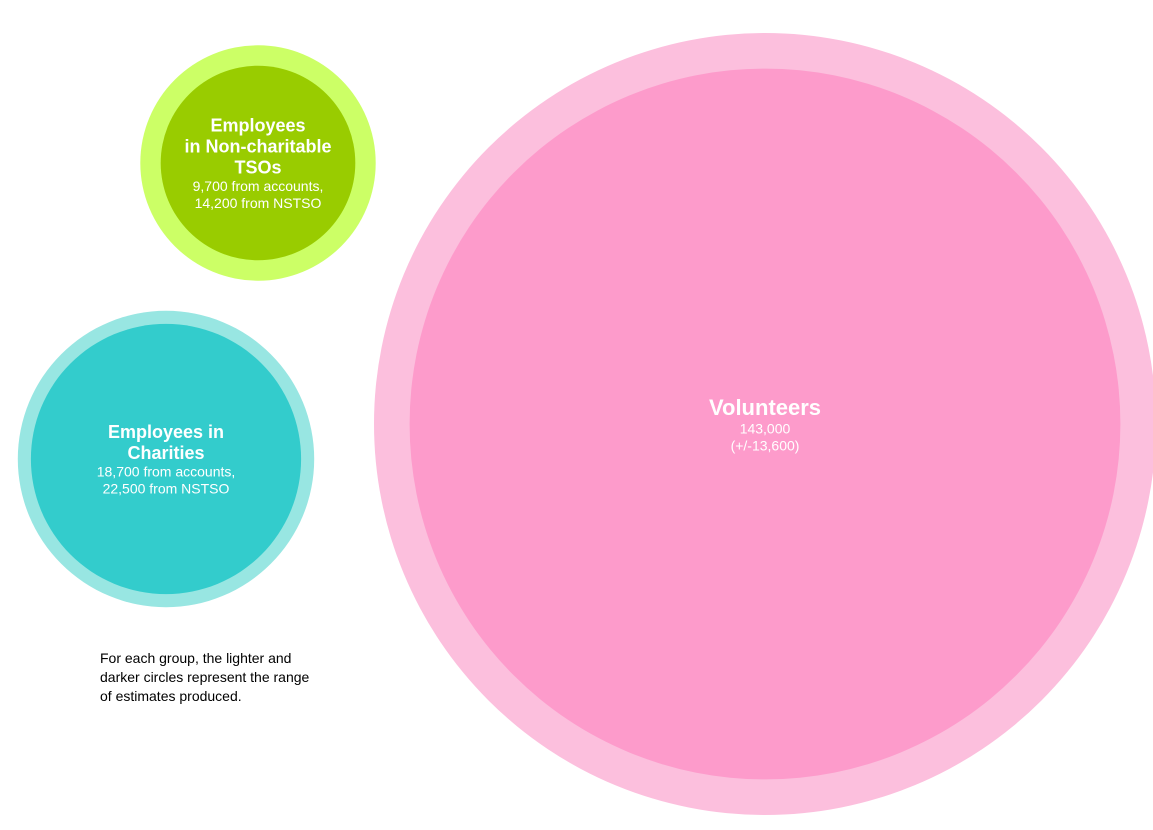 The image size is (1153, 830). I want to click on employees-in-charities-title-line: Charities, so click(165, 453).